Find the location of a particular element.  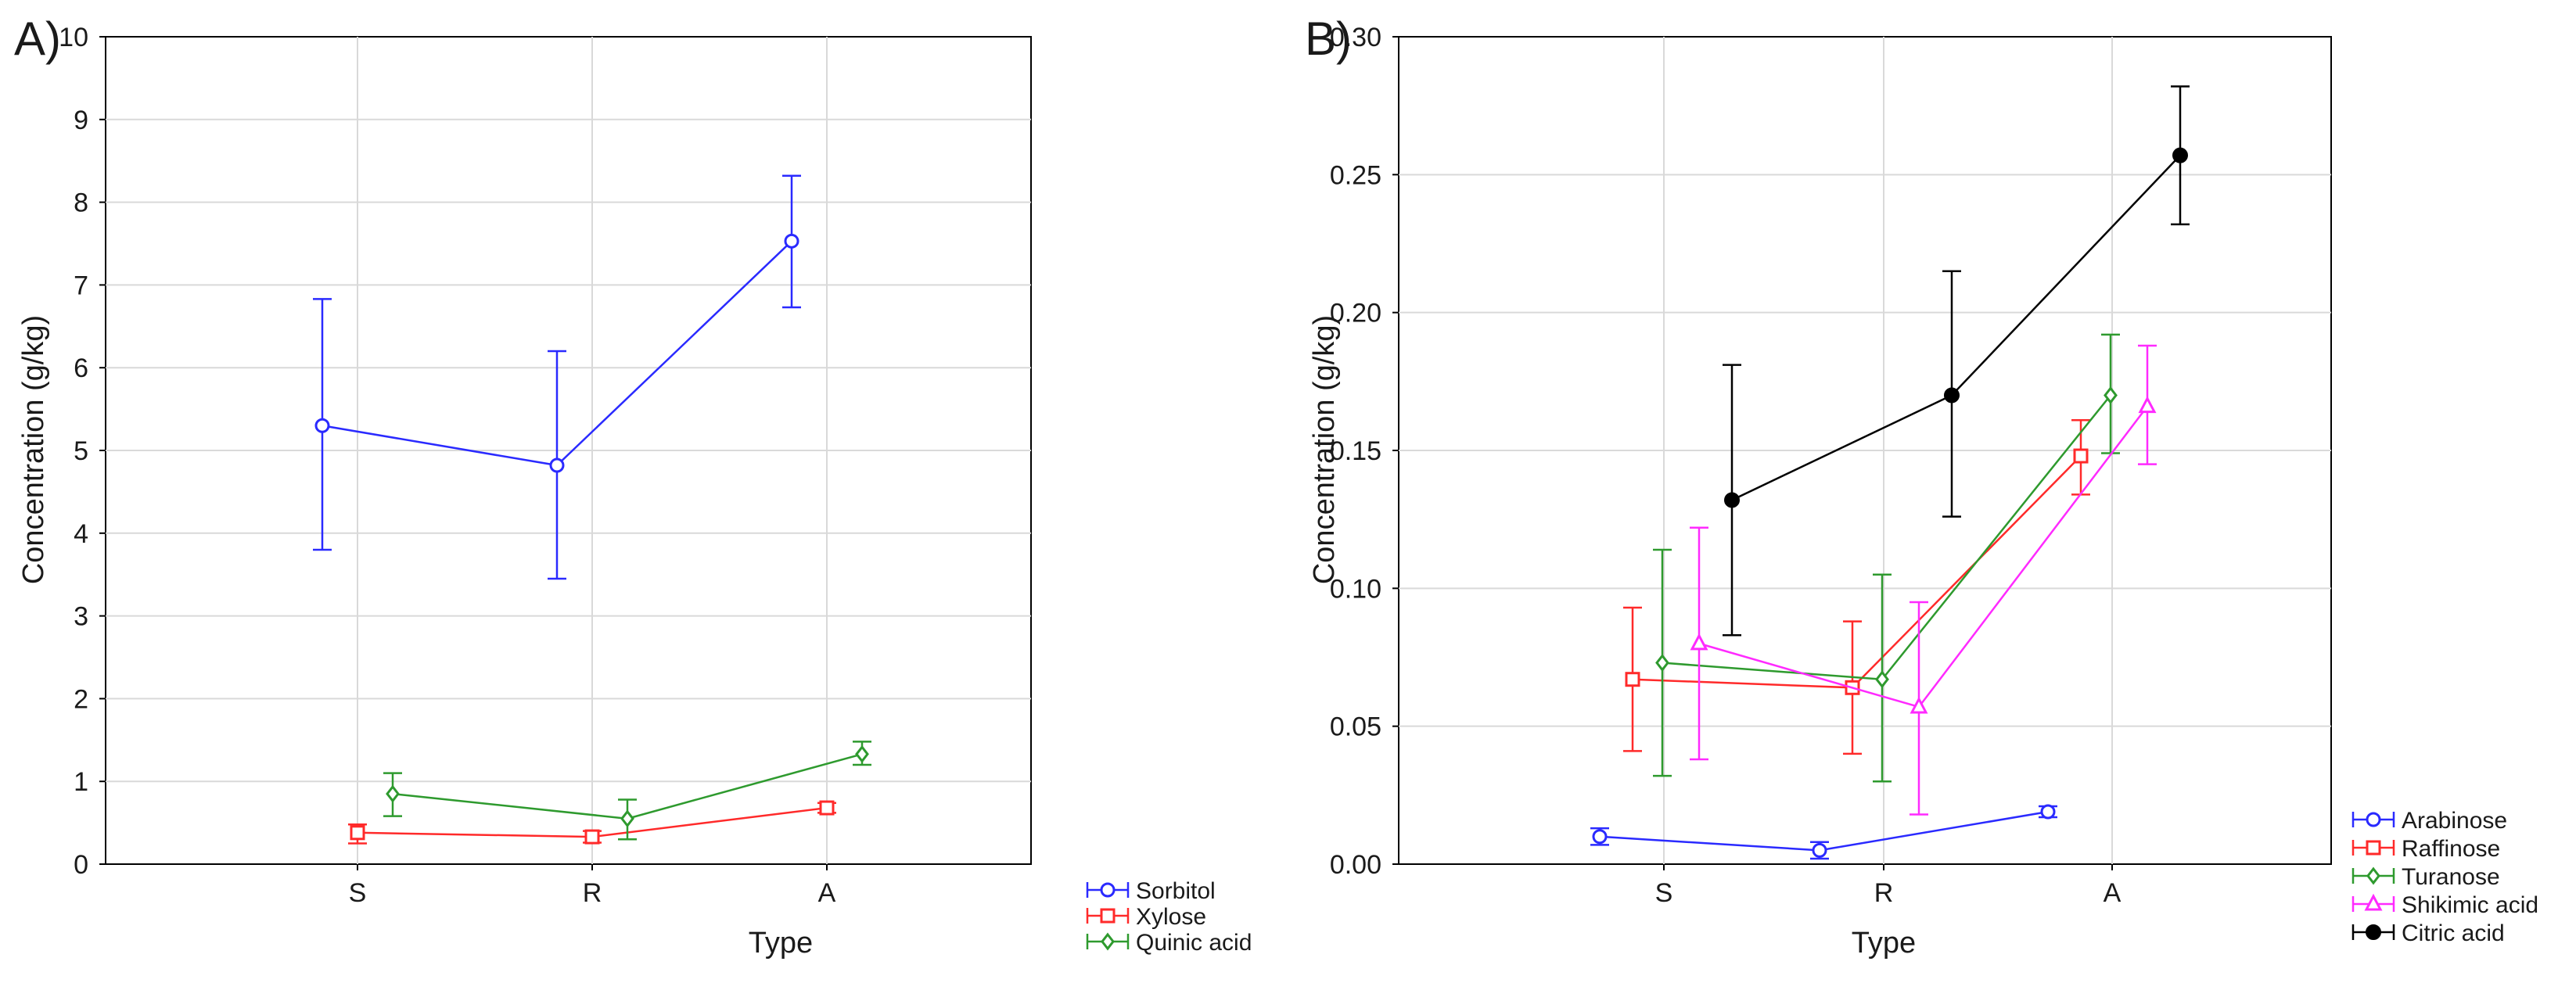

panel-a-series-sorbitol is located at coordinates (557, 377).